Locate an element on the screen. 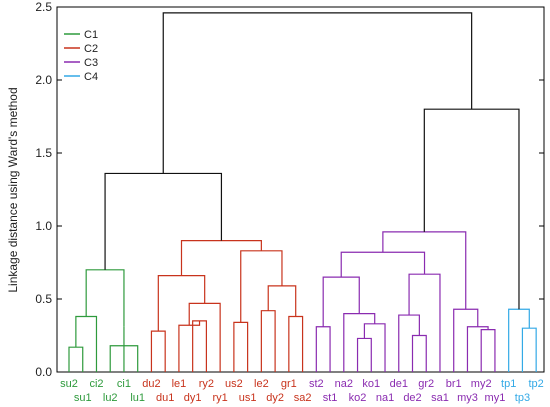 This screenshot has width=550, height=407. link-c1 is located at coordinates (323, 349).